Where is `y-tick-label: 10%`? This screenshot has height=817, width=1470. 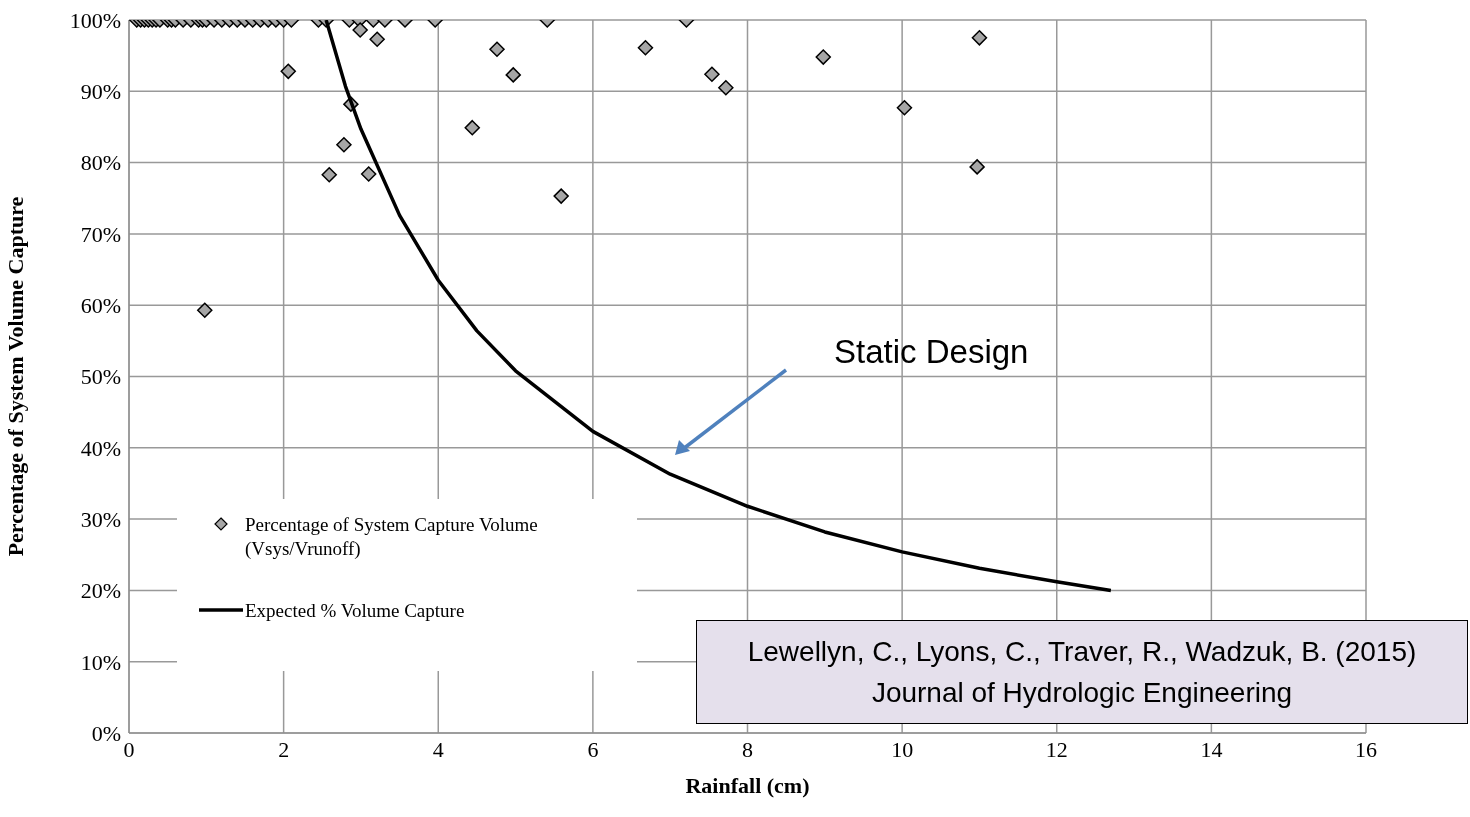
y-tick-label: 10% is located at coordinates (100, 662).